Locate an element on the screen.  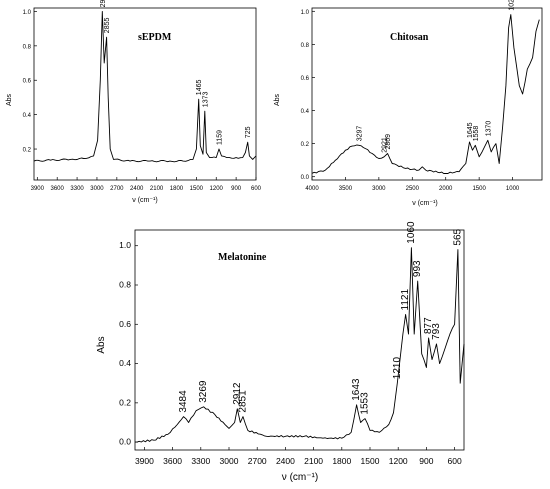
peak-label: 877 is located at coordinates (428, 325).